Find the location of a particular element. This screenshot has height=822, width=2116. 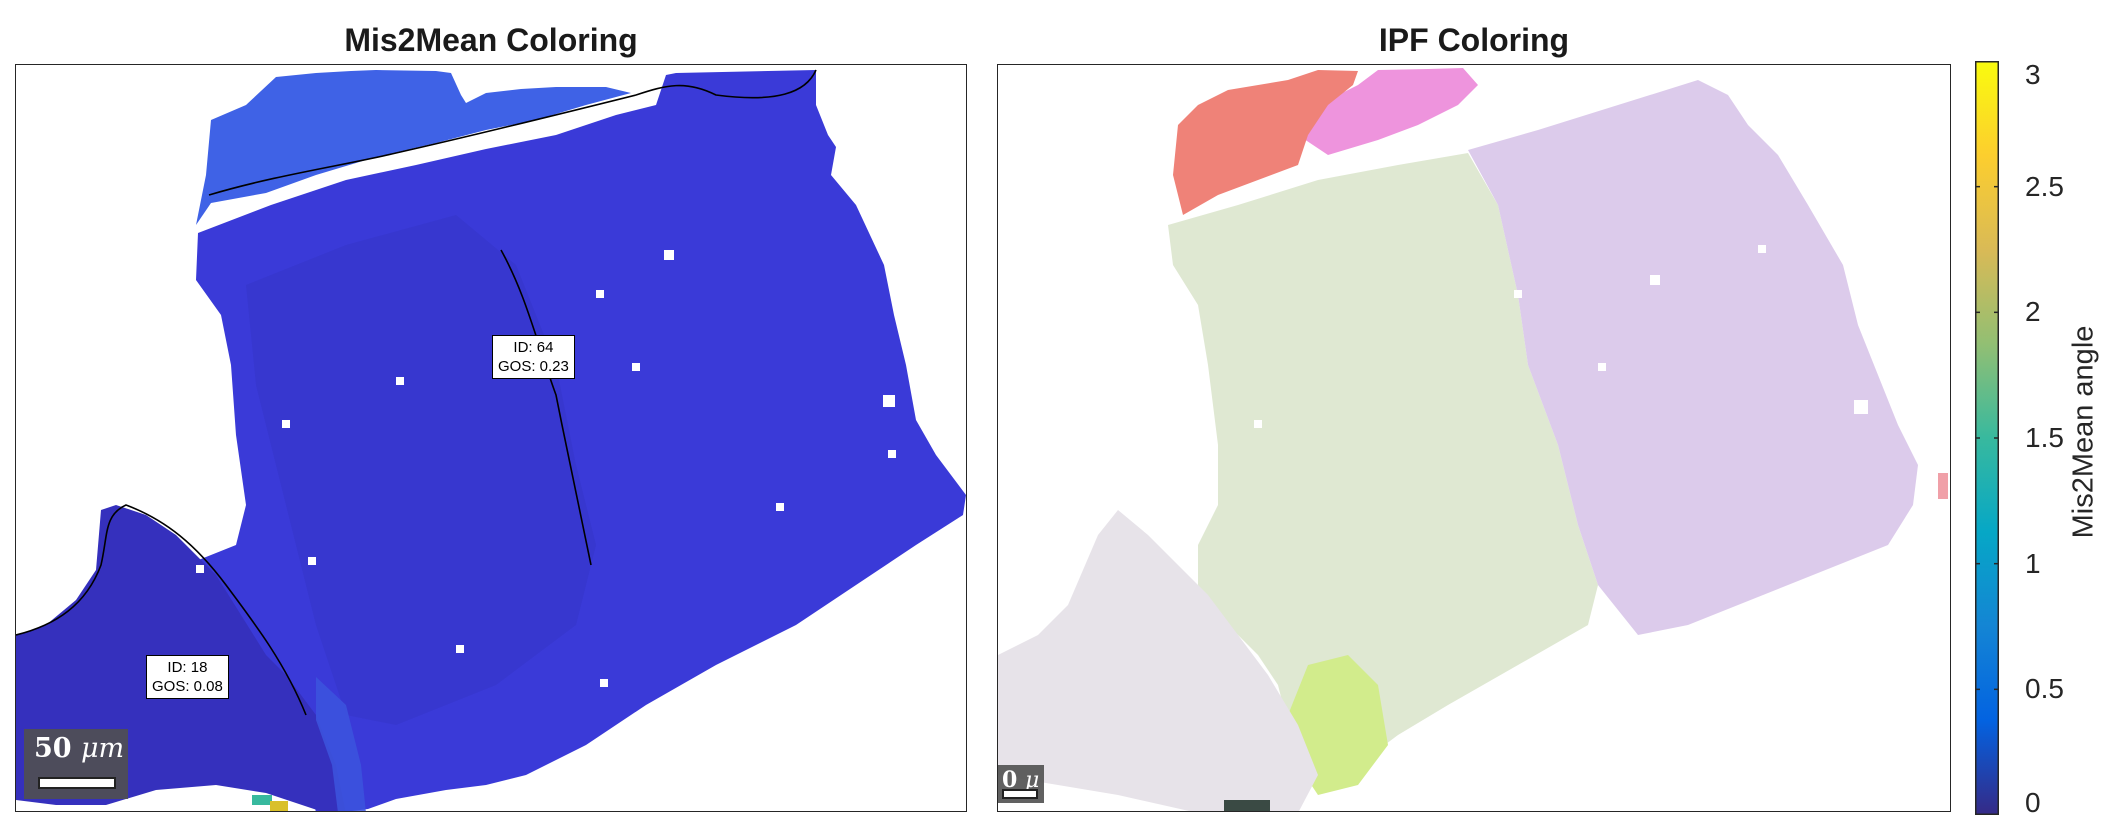

speck-yellow is located at coordinates (279, 806).